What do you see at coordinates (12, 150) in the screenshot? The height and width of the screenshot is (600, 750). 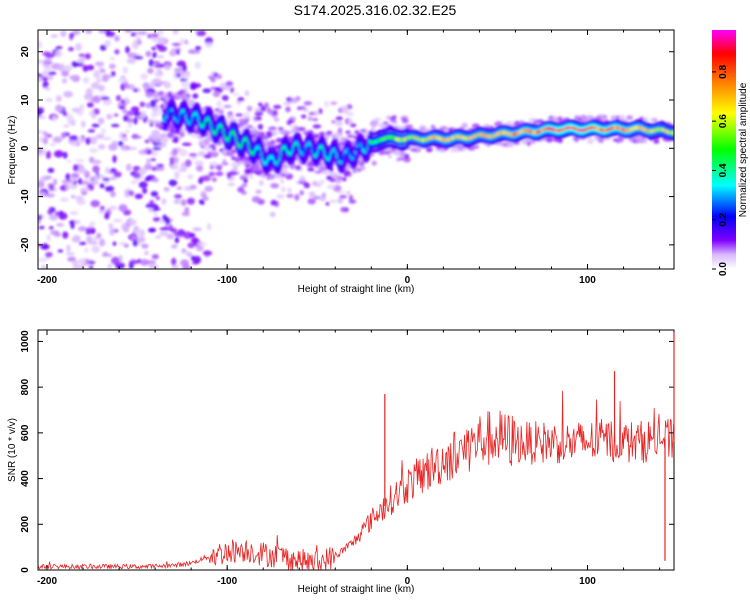 I see `spectrogram-y-axis-label: Frequency (Hz)` at bounding box center [12, 150].